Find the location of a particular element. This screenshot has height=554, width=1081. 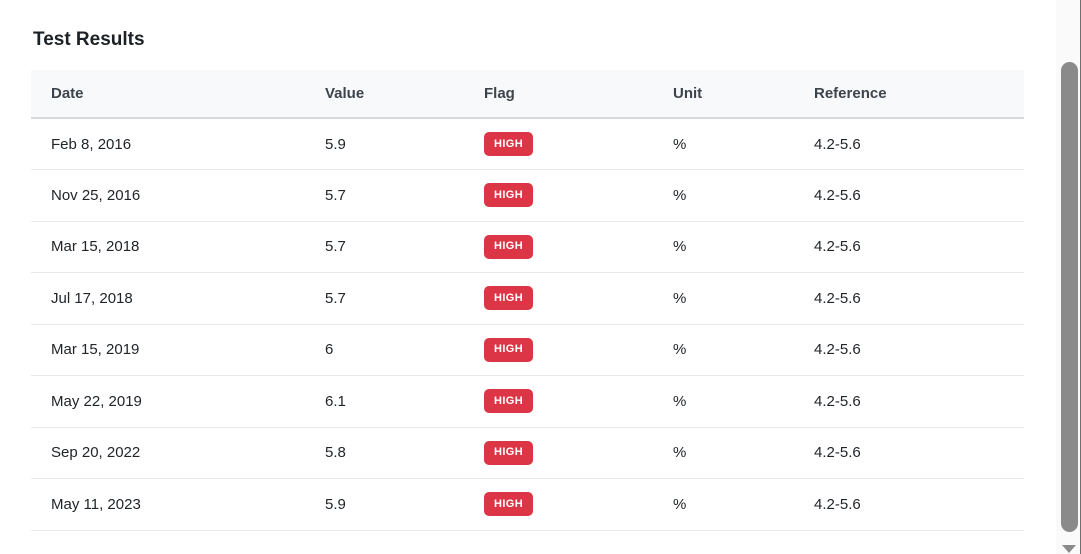

value-cell: 6.1 is located at coordinates (384, 401).